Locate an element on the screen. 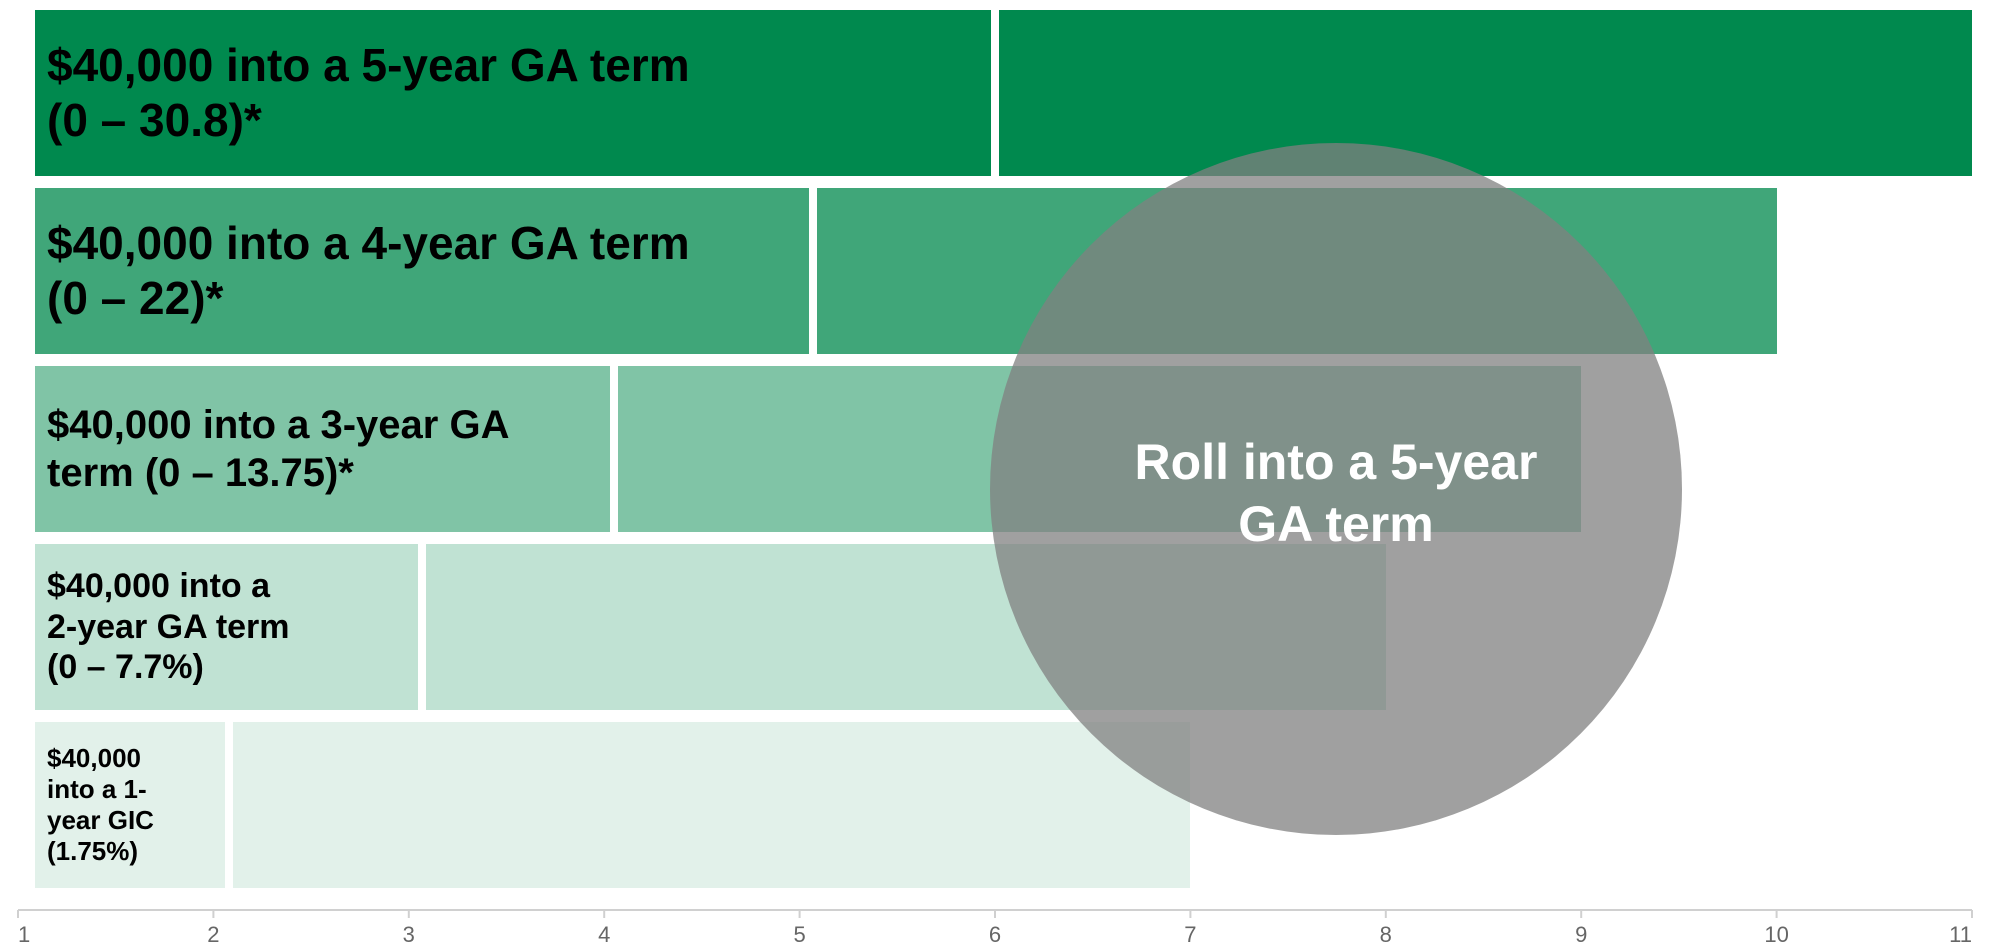 This screenshot has height=948, width=1992. x-tick-label-4: 4 is located at coordinates (604, 934).